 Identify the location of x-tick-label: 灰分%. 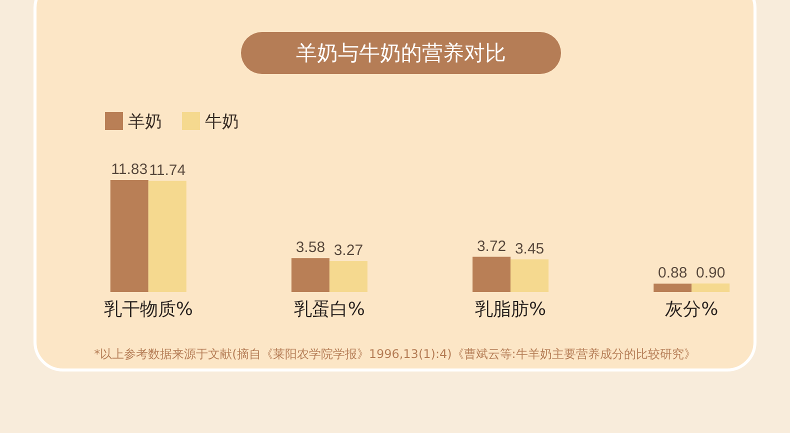
(691, 309).